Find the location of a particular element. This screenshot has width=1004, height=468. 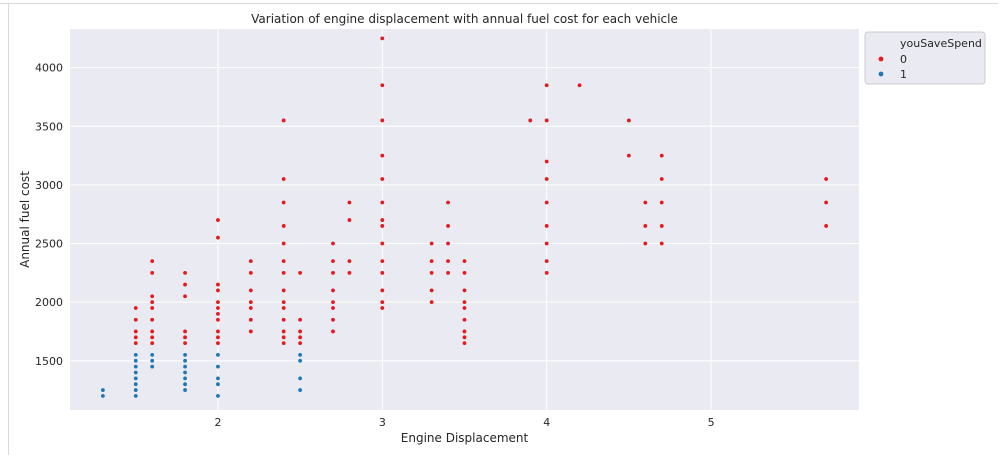

x-tick-label: 2 is located at coordinates (217, 422).